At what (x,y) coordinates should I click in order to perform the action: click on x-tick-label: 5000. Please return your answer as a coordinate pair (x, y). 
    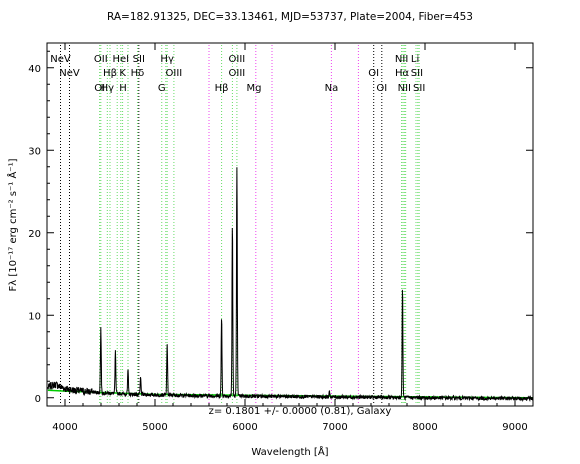
    Looking at the image, I should click on (154, 427).